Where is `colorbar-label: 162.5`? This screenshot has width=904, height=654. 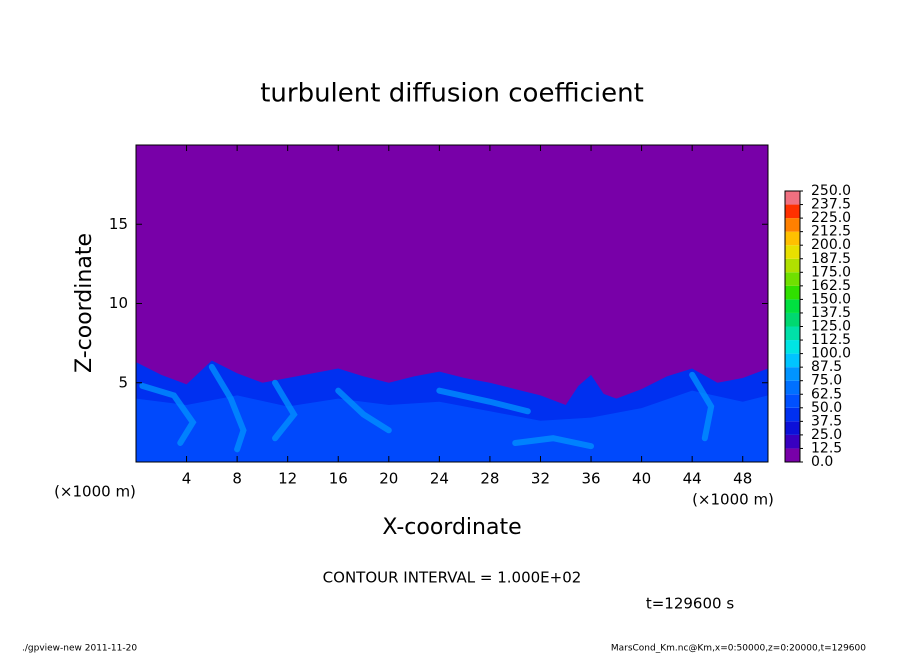
colorbar-label: 162.5 is located at coordinates (831, 286).